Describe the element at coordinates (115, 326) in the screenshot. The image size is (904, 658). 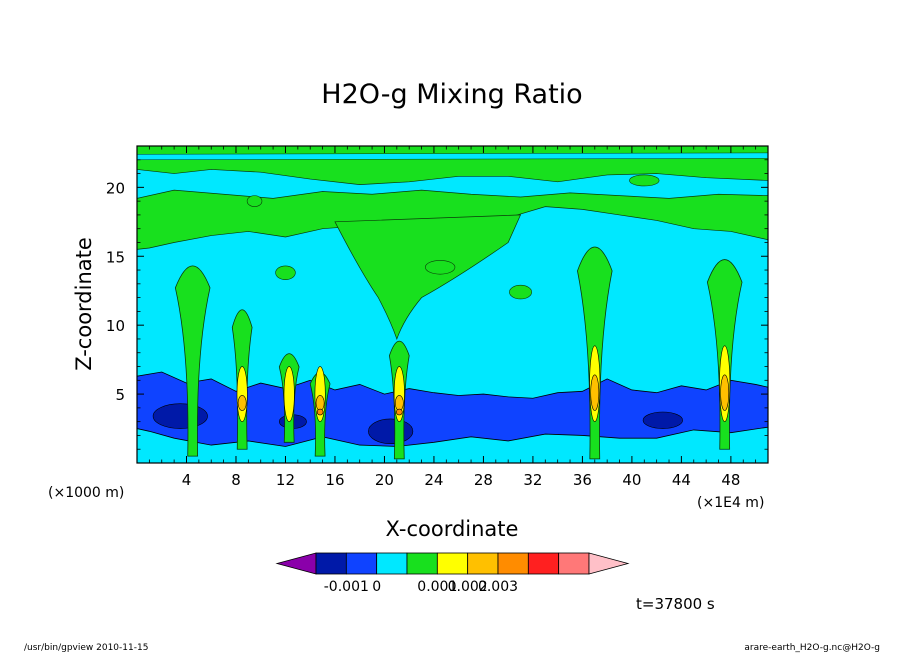
I see `y-tick-label: 10` at that location.